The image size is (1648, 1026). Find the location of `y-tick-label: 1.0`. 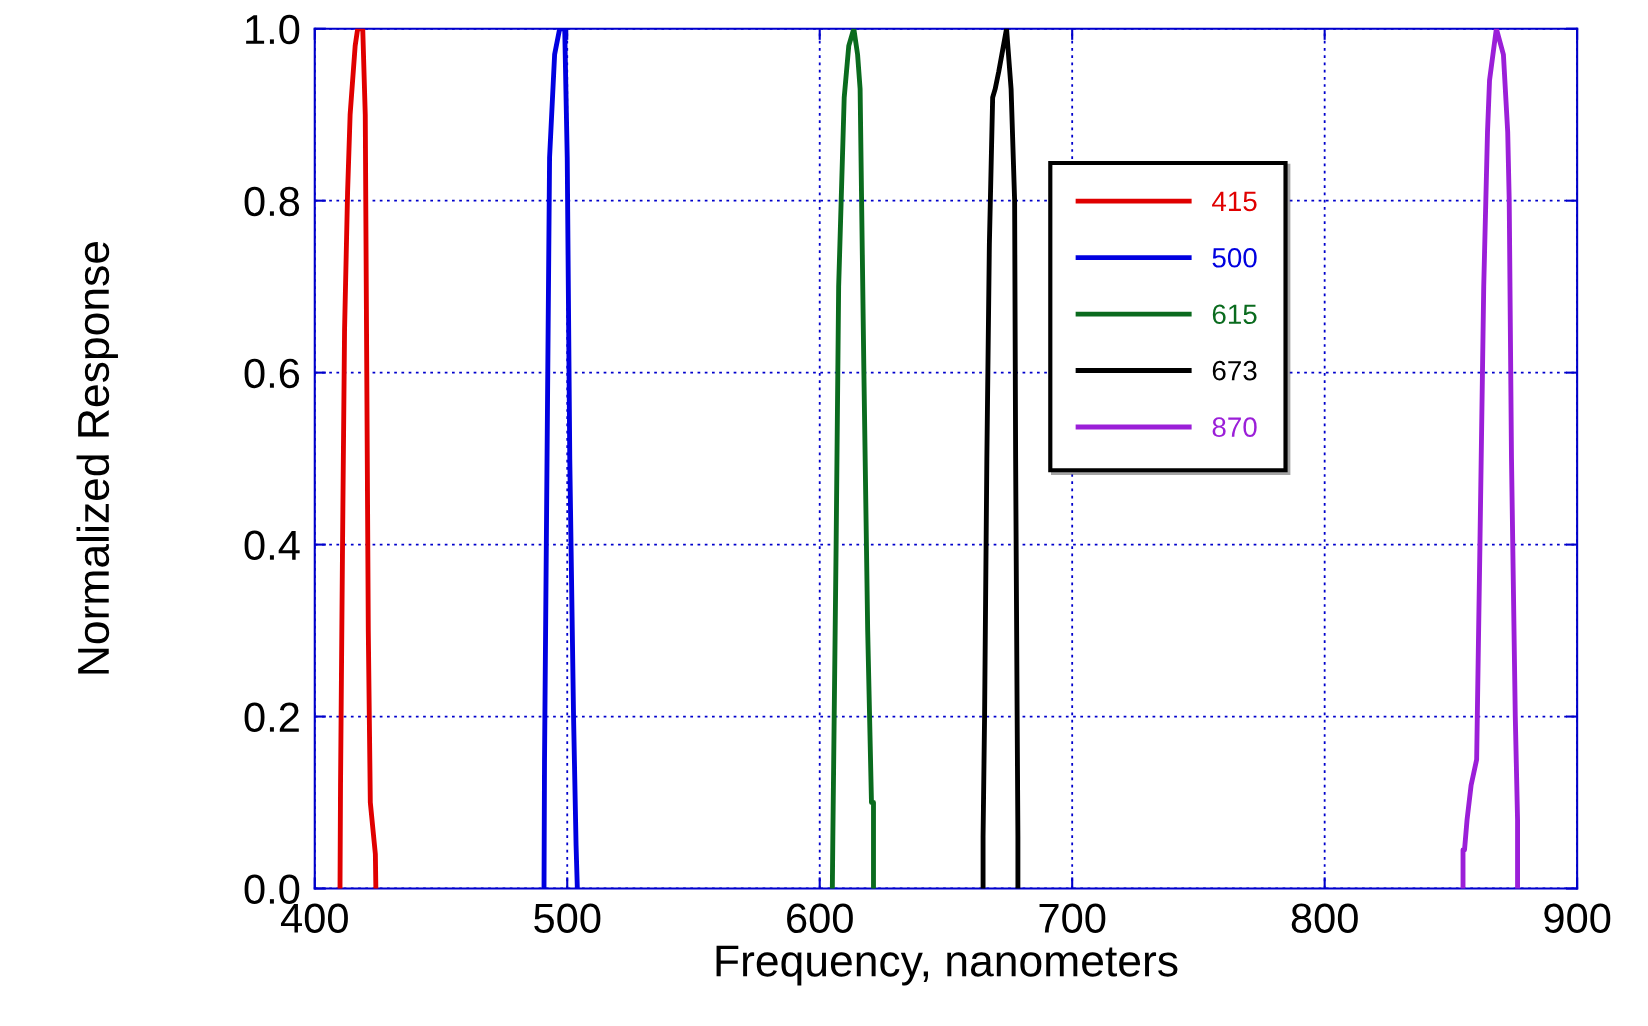

y-tick-label: 1.0 is located at coordinates (273, 29).